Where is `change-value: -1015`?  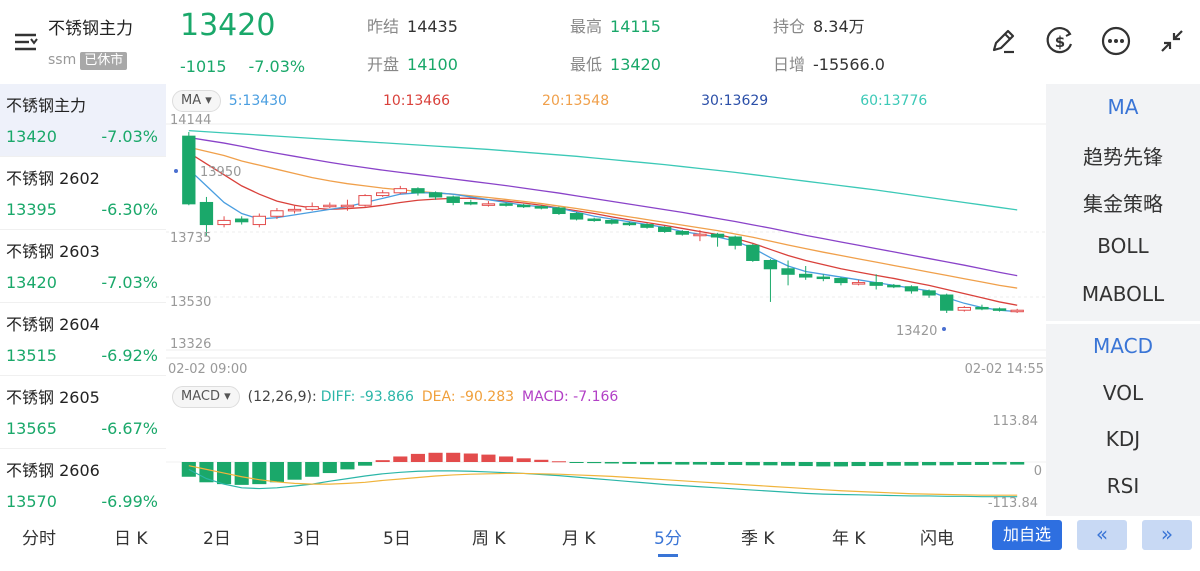 change-value: -1015 is located at coordinates (203, 66).